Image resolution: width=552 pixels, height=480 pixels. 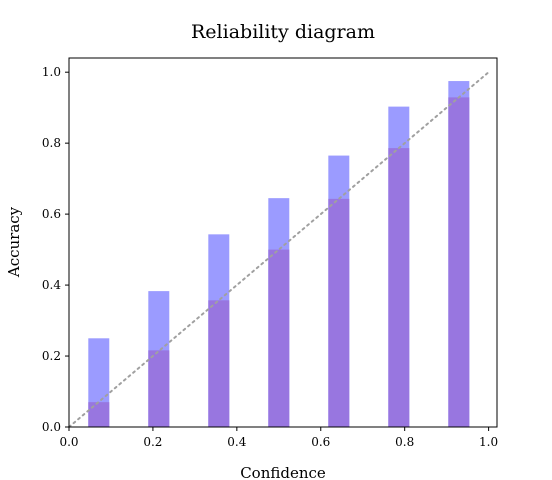 I want to click on x-tick-label: 0.6, so click(x=320, y=442).